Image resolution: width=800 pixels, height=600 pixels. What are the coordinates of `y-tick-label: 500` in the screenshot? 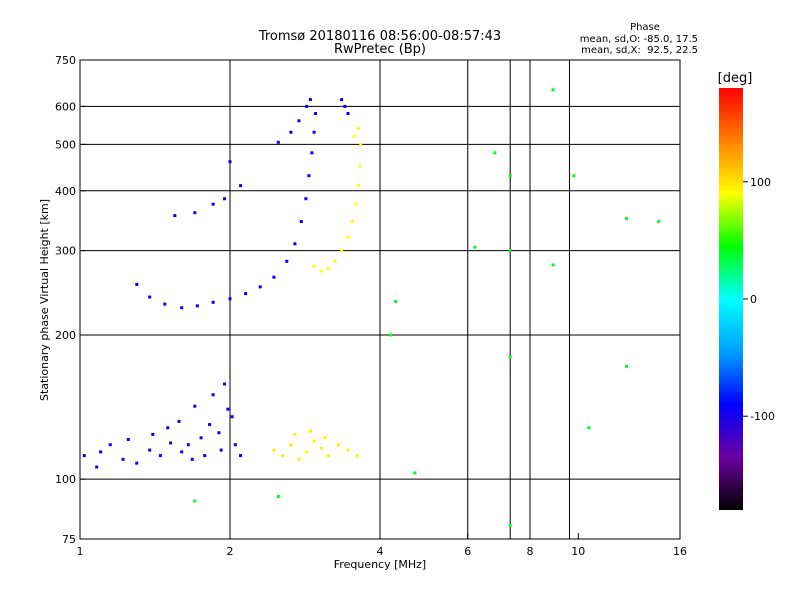 It's located at (65, 144).